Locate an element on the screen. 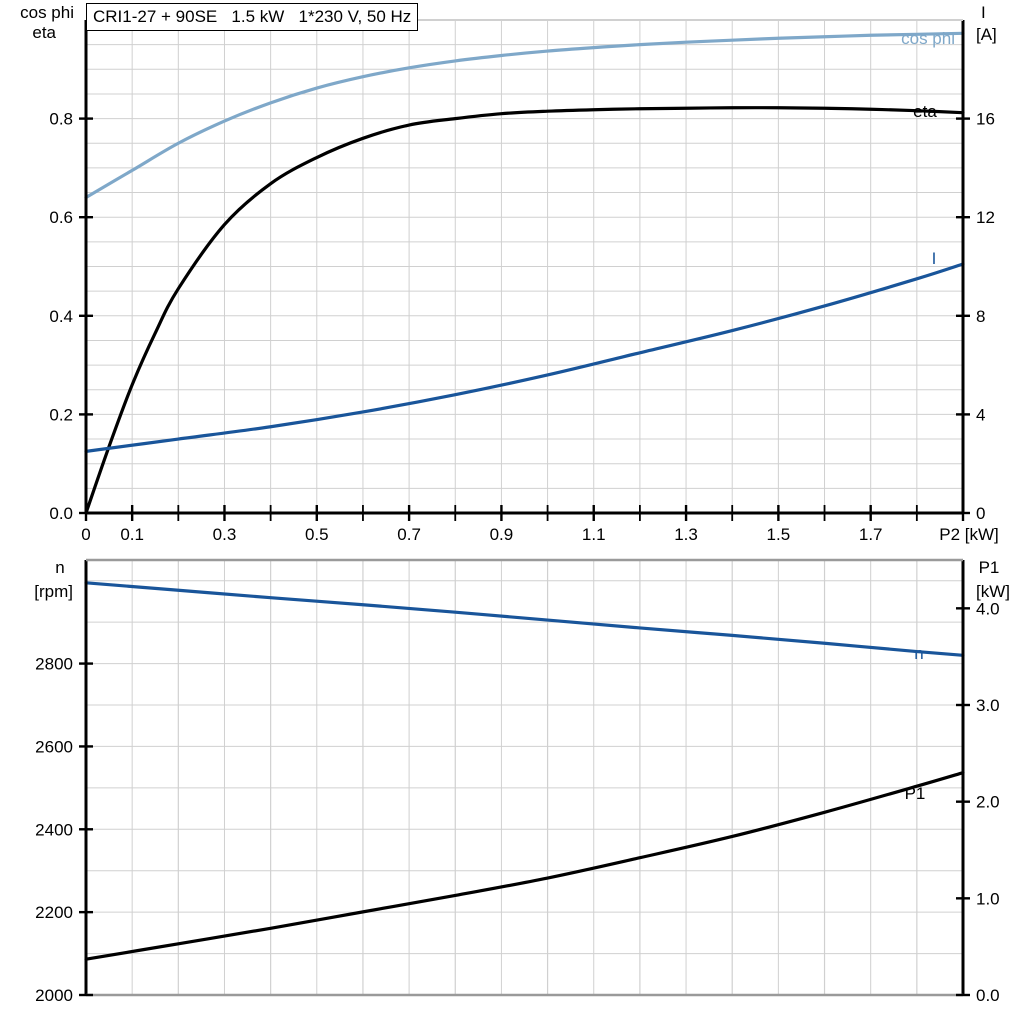  tick-label-x: 0.3 is located at coordinates (225, 534).